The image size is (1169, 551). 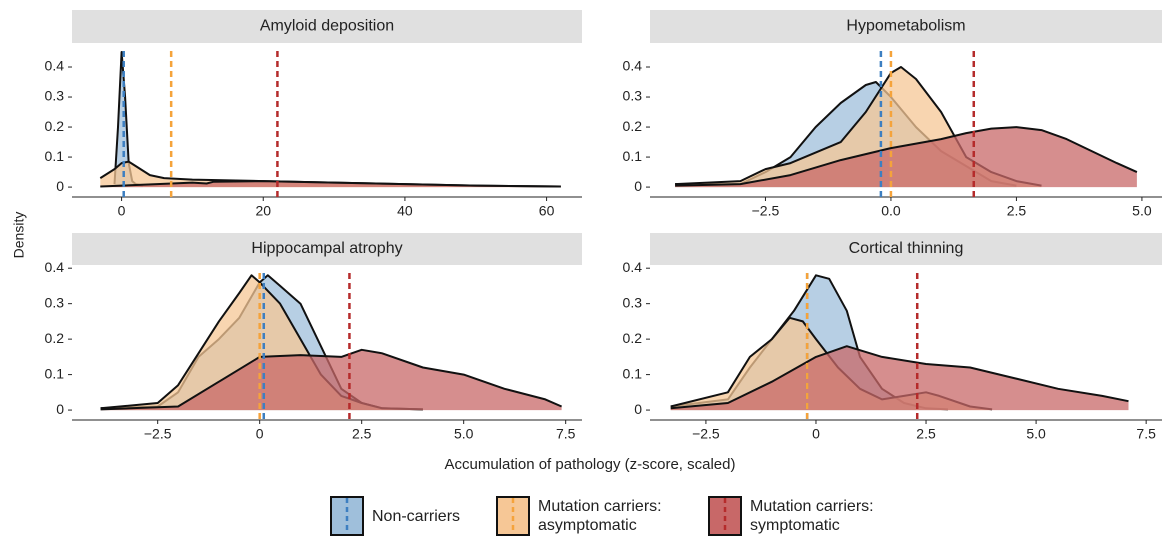 I want to click on panel-title: Hippocampal atrophy, so click(x=326, y=248).